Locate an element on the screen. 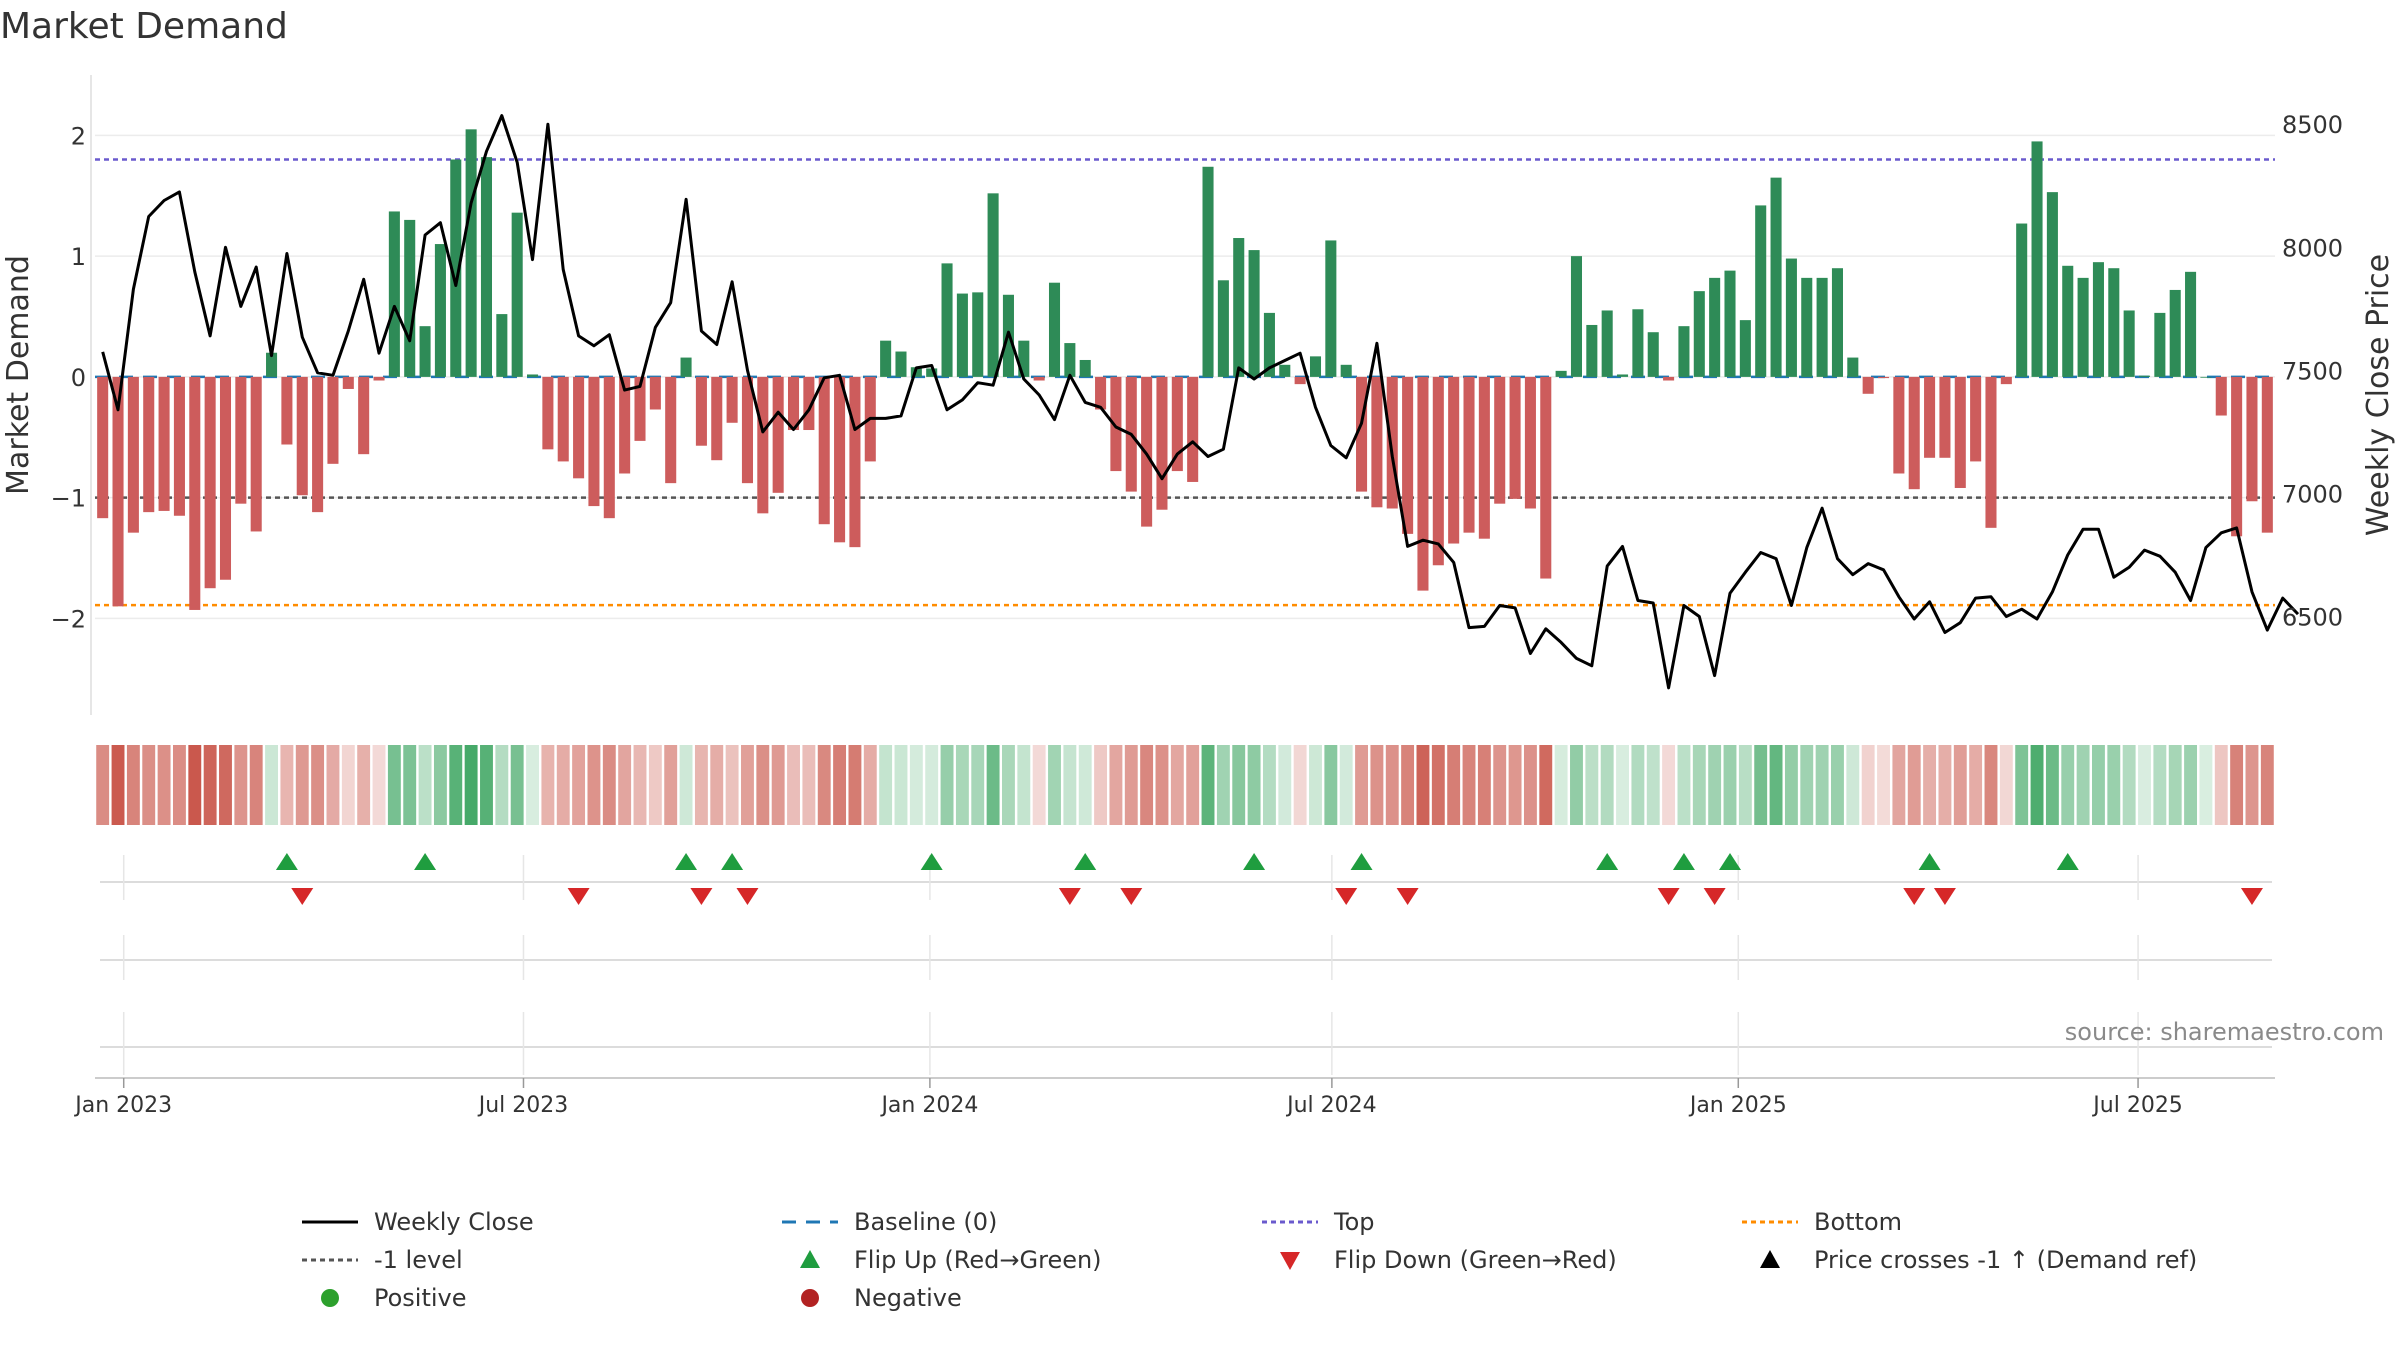  y-tick-left: −2 is located at coordinates (68, 619).